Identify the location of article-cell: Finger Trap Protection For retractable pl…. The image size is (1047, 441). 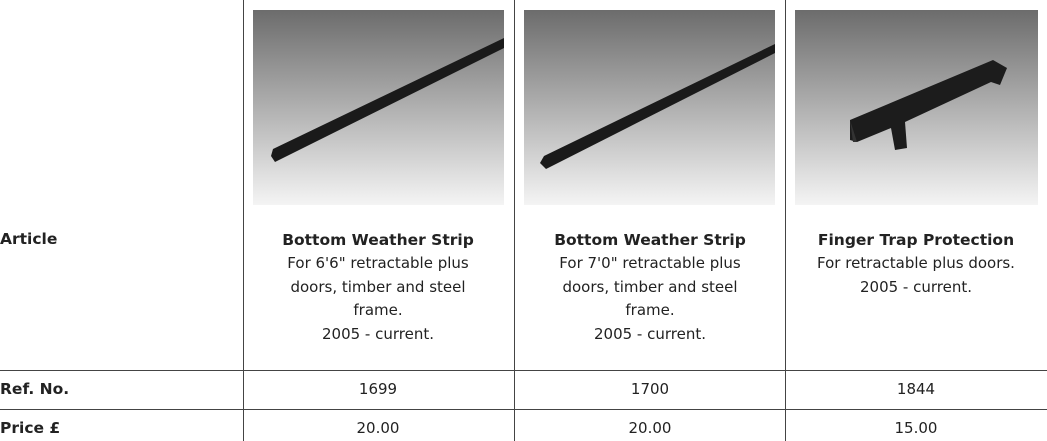
(916, 263).